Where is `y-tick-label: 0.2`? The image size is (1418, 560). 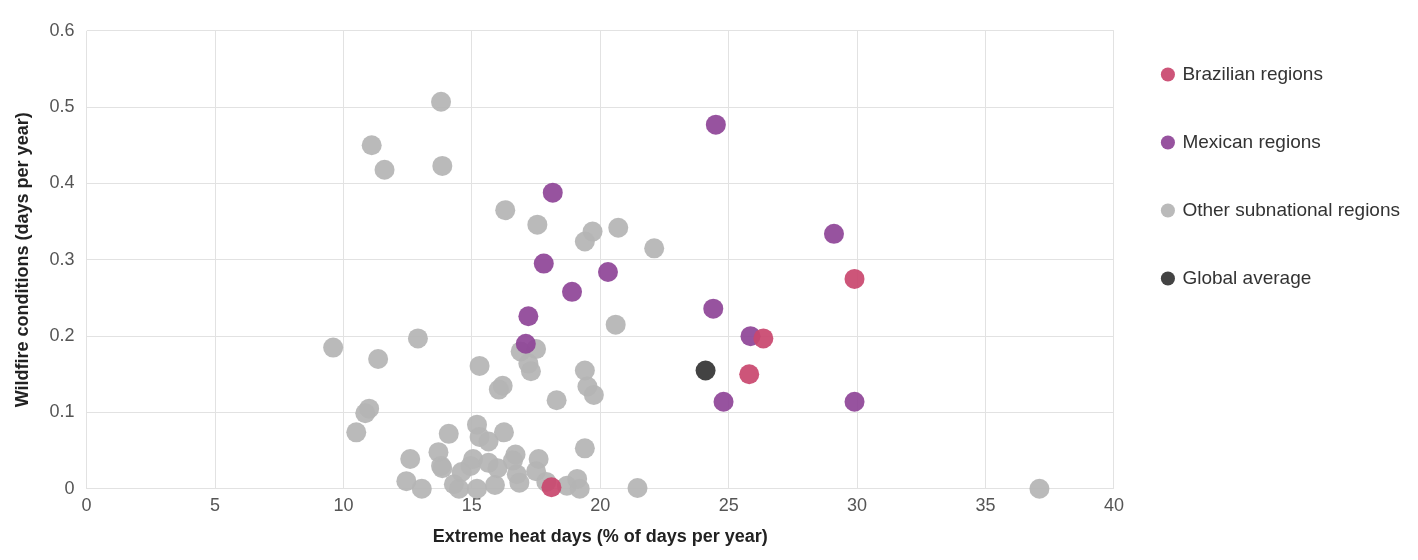 y-tick-label: 0.2 is located at coordinates (62, 335).